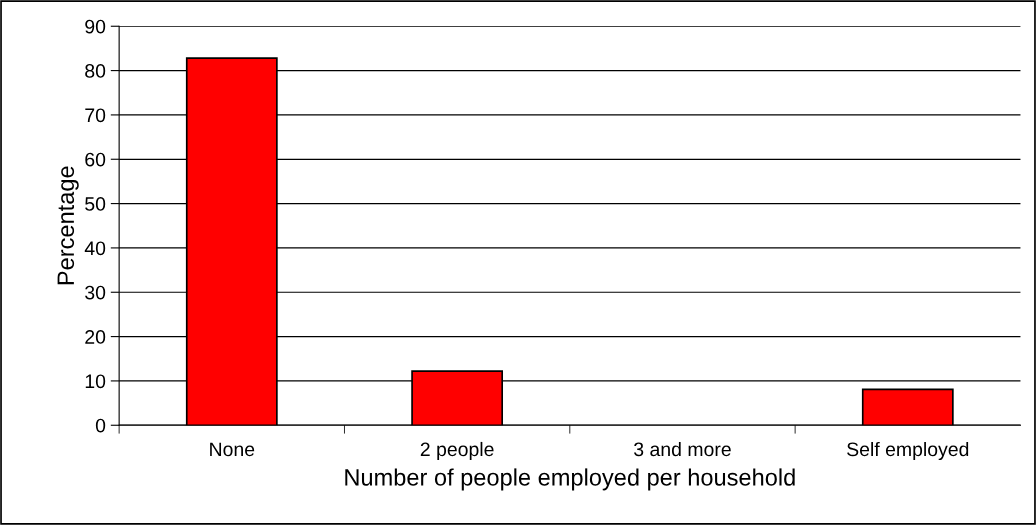  I want to click on y-tick-label: 0, so click(100, 425).